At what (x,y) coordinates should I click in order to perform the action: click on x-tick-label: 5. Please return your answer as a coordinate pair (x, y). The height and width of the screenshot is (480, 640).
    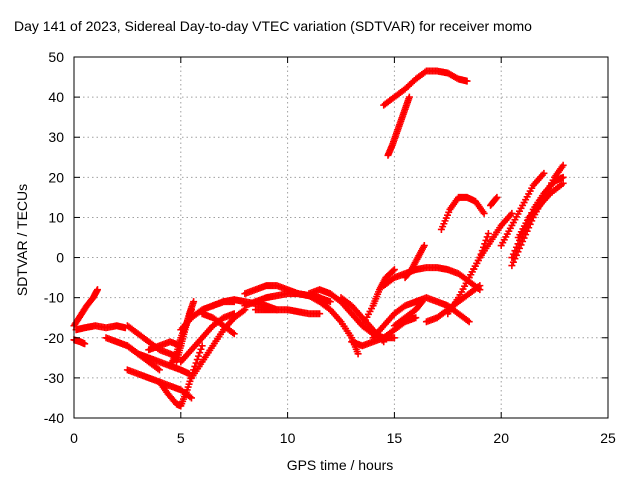
    Looking at the image, I should click on (181, 438).